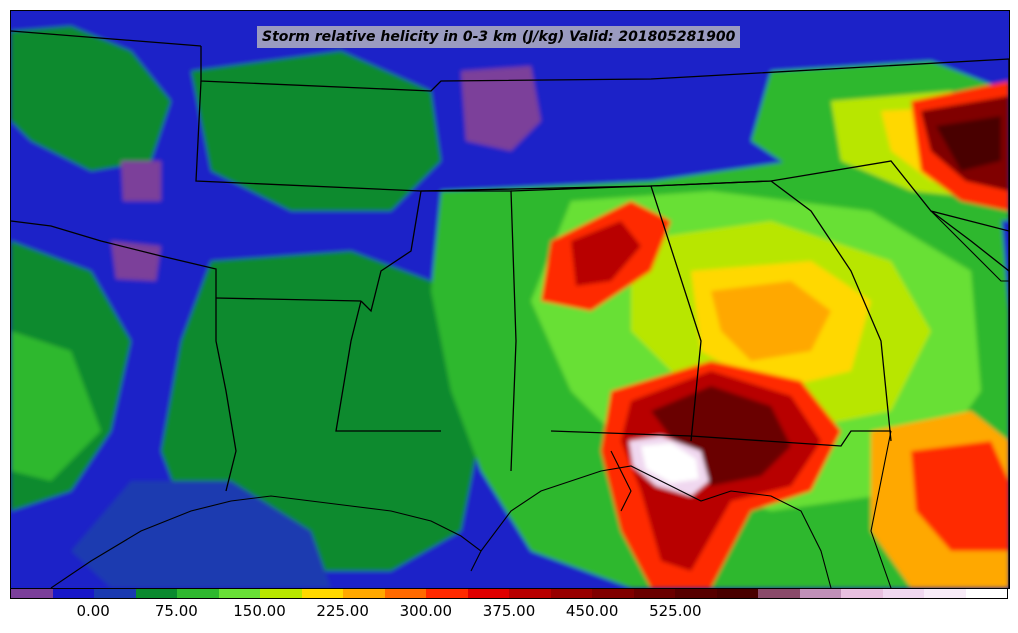  I want to click on colorbar-tick-label: 300.00, so click(426, 611).